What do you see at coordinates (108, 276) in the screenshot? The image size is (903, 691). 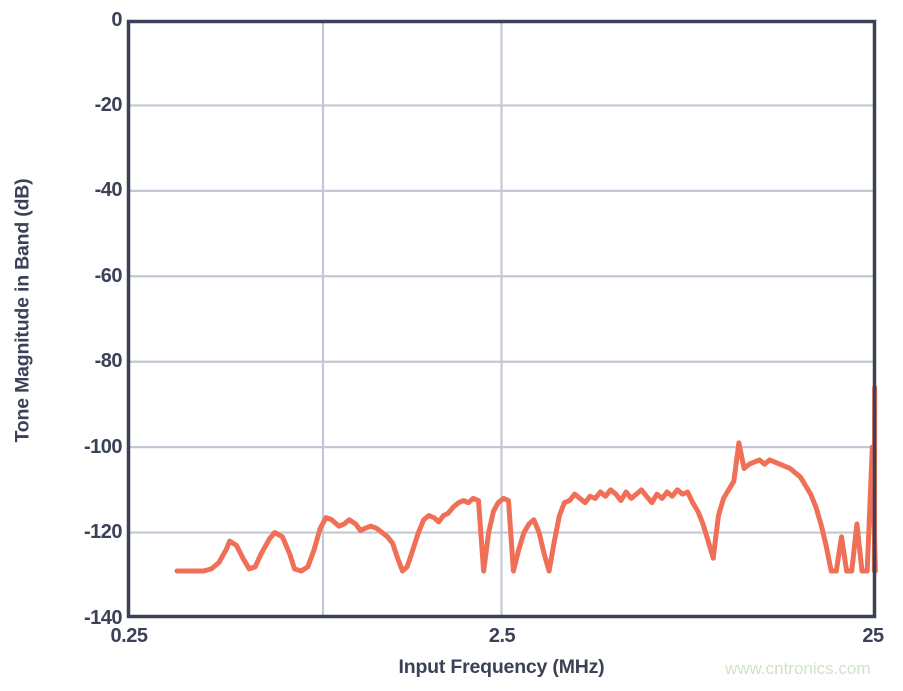 I see `y-tick-label-m60: -60` at bounding box center [108, 276].